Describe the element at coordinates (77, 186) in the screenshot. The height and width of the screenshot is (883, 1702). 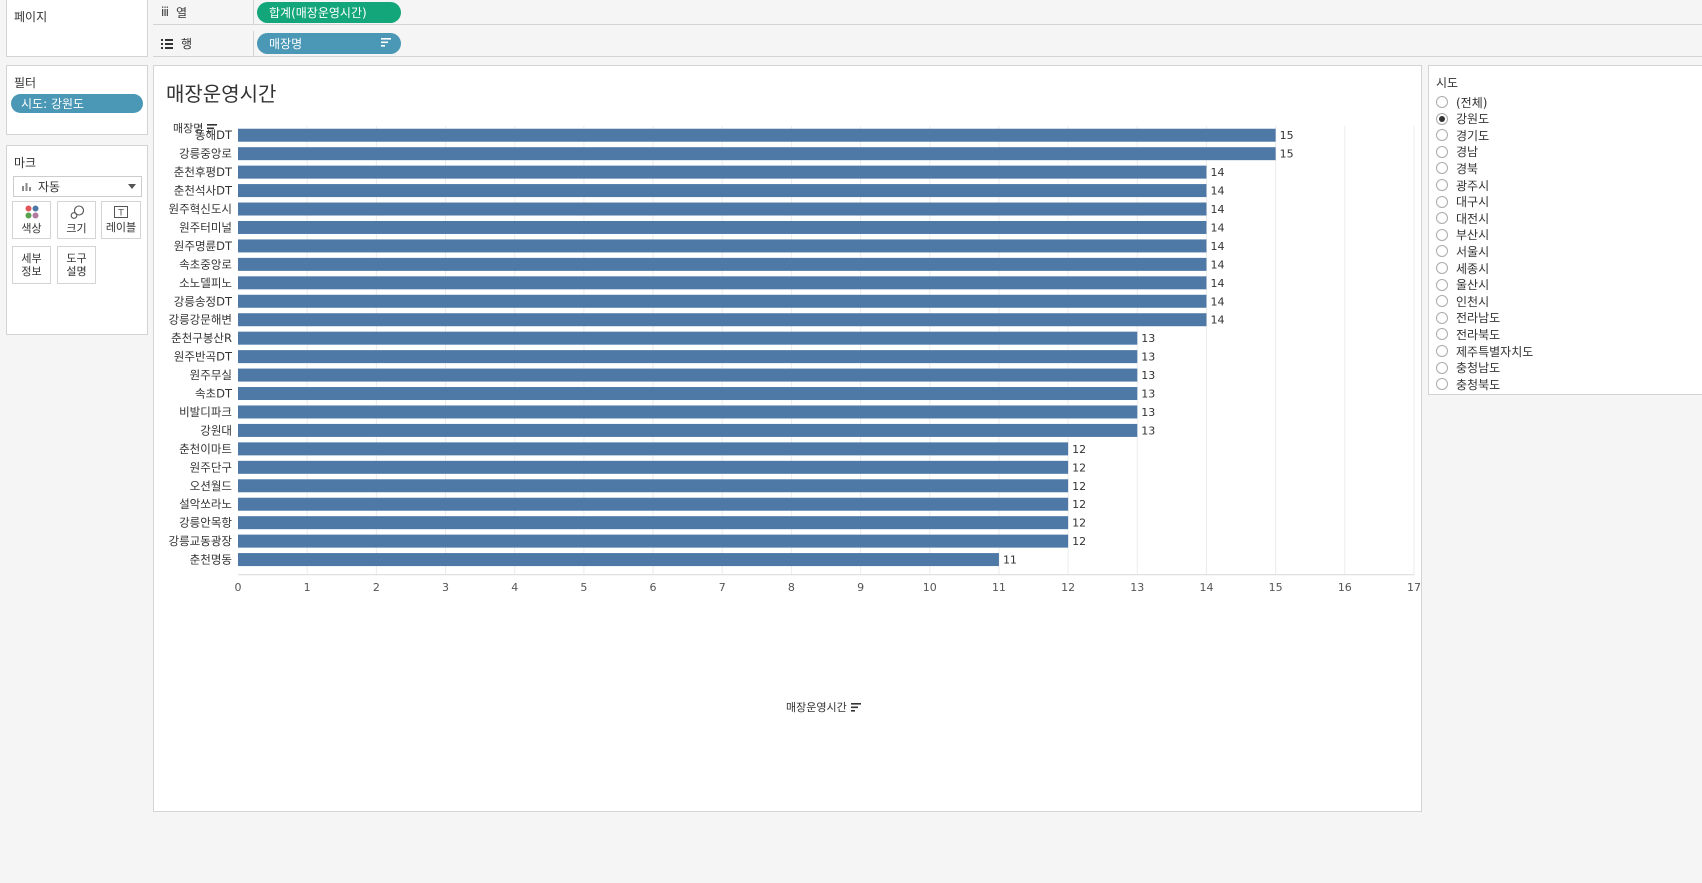
I see `mark-type-dropdown: 자동` at that location.